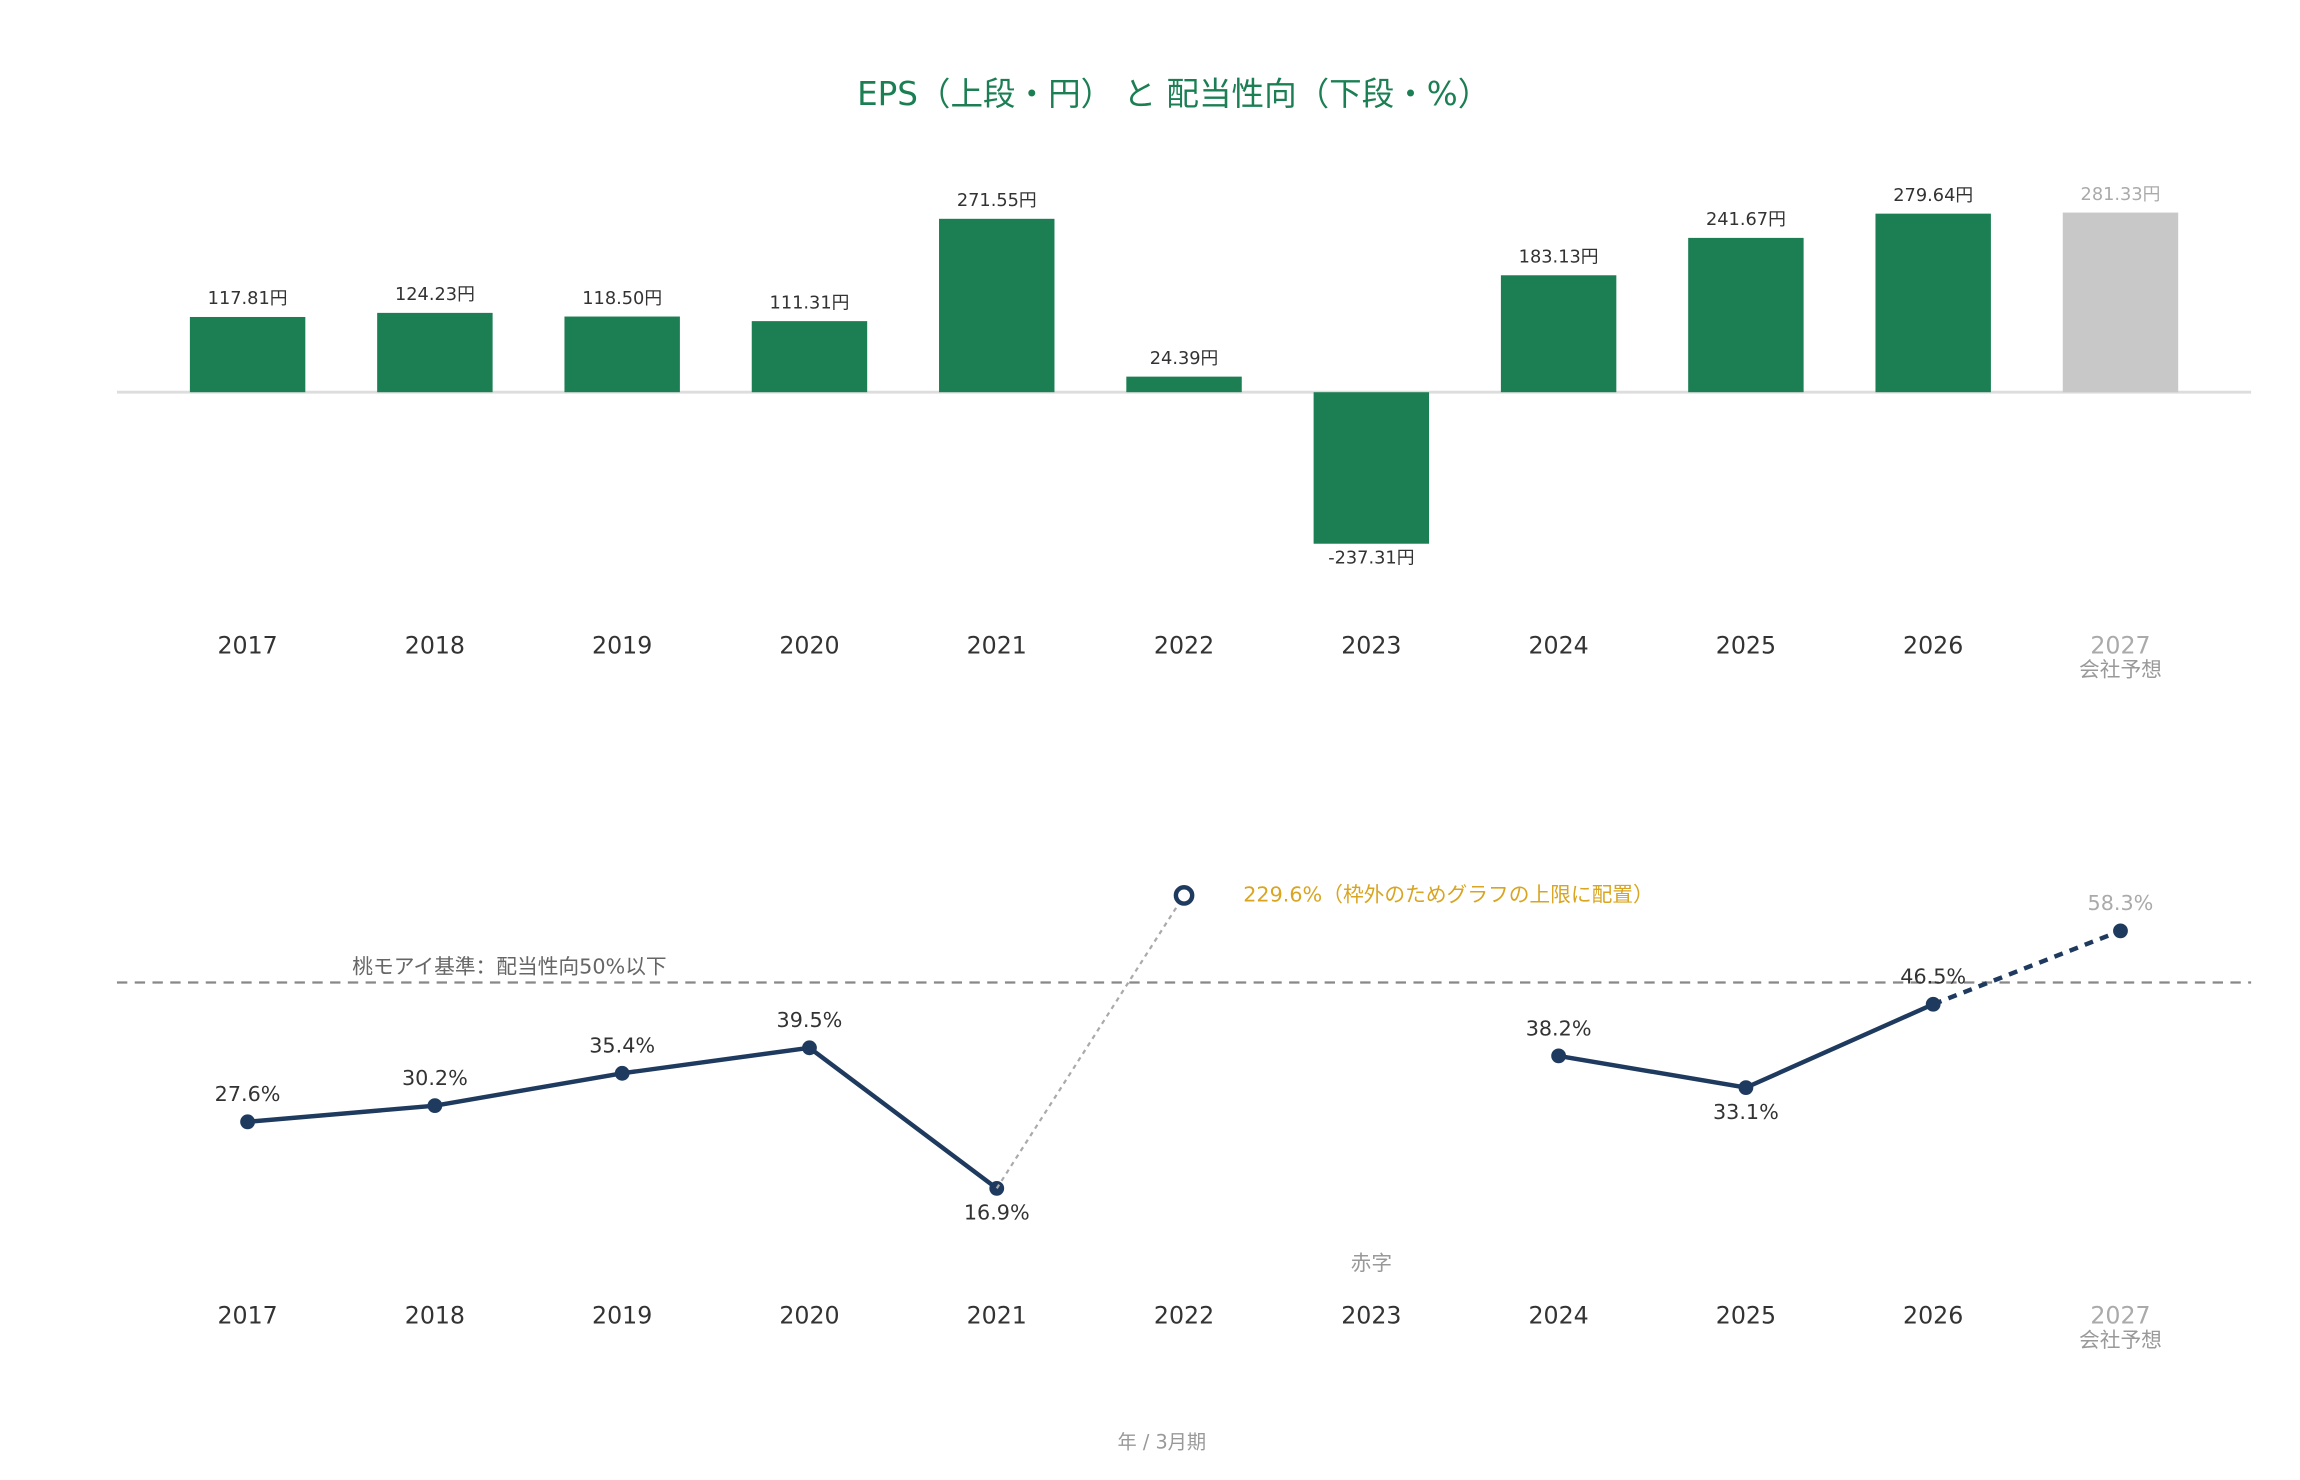 The height and width of the screenshot is (1480, 2300). What do you see at coordinates (810, 1020) in the screenshot?
I see `data-label: 39.5%` at bounding box center [810, 1020].